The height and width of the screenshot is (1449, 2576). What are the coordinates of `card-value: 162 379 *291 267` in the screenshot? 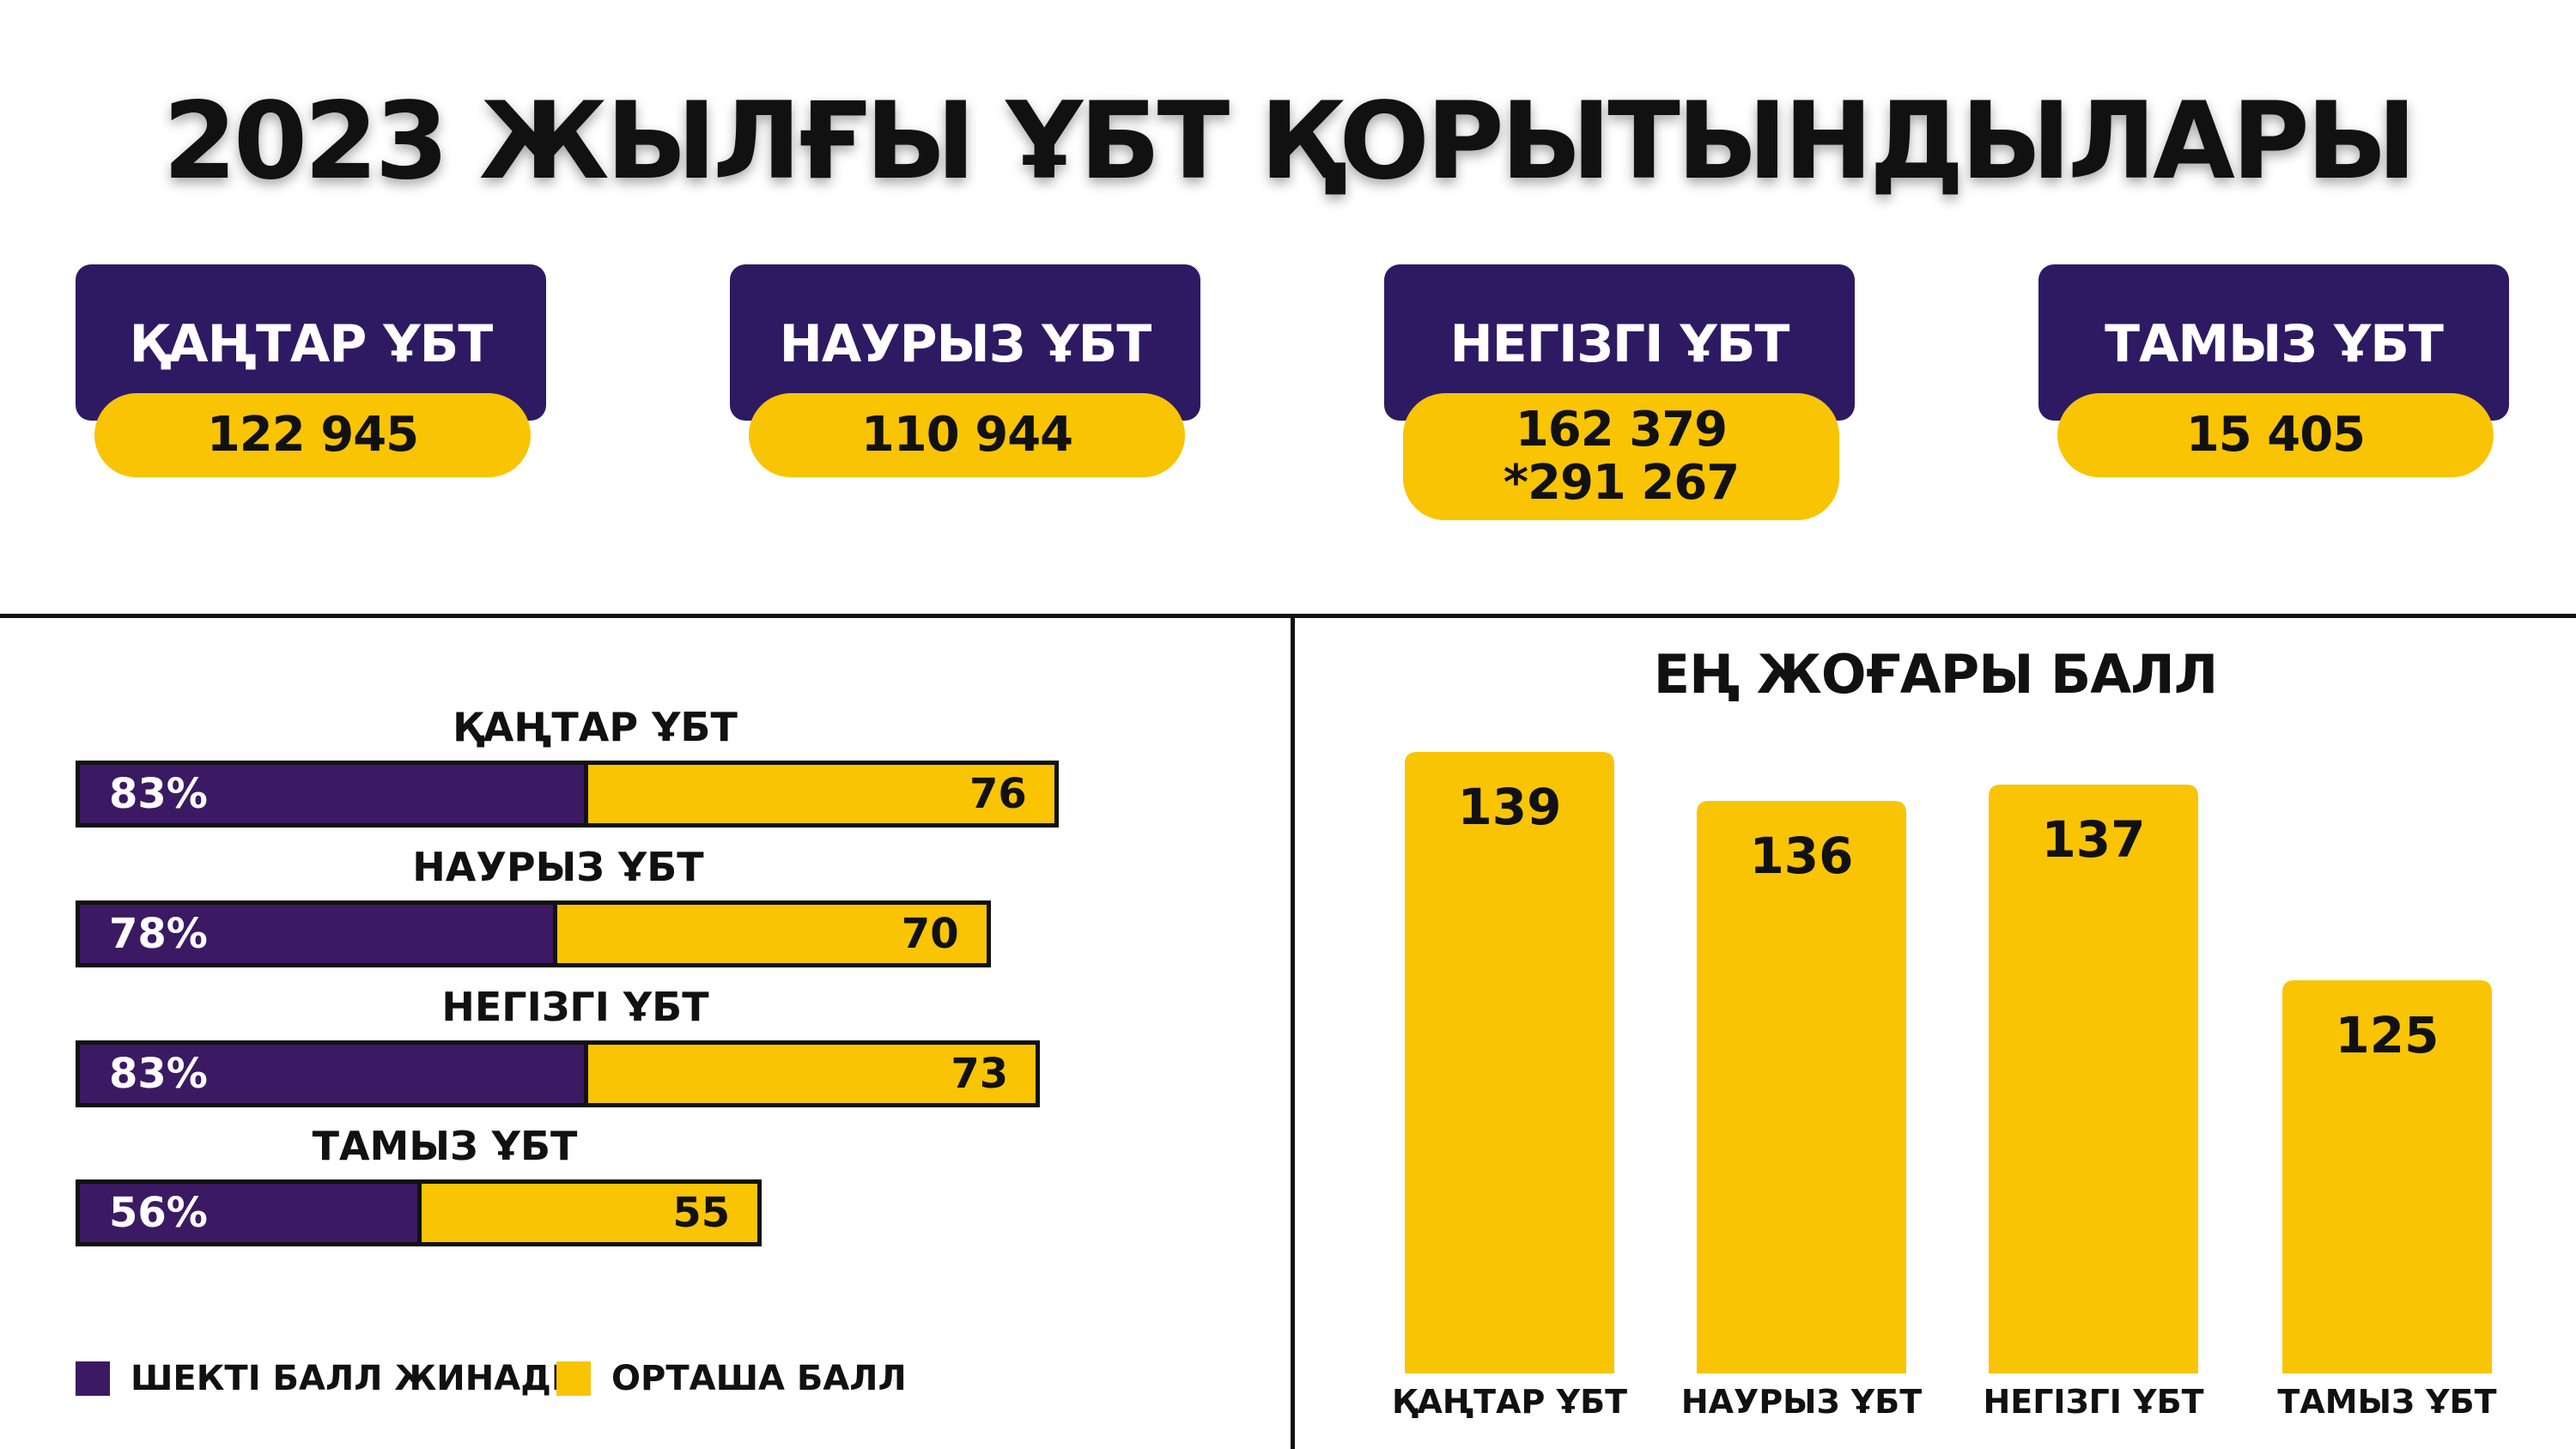 It's located at (1621, 456).